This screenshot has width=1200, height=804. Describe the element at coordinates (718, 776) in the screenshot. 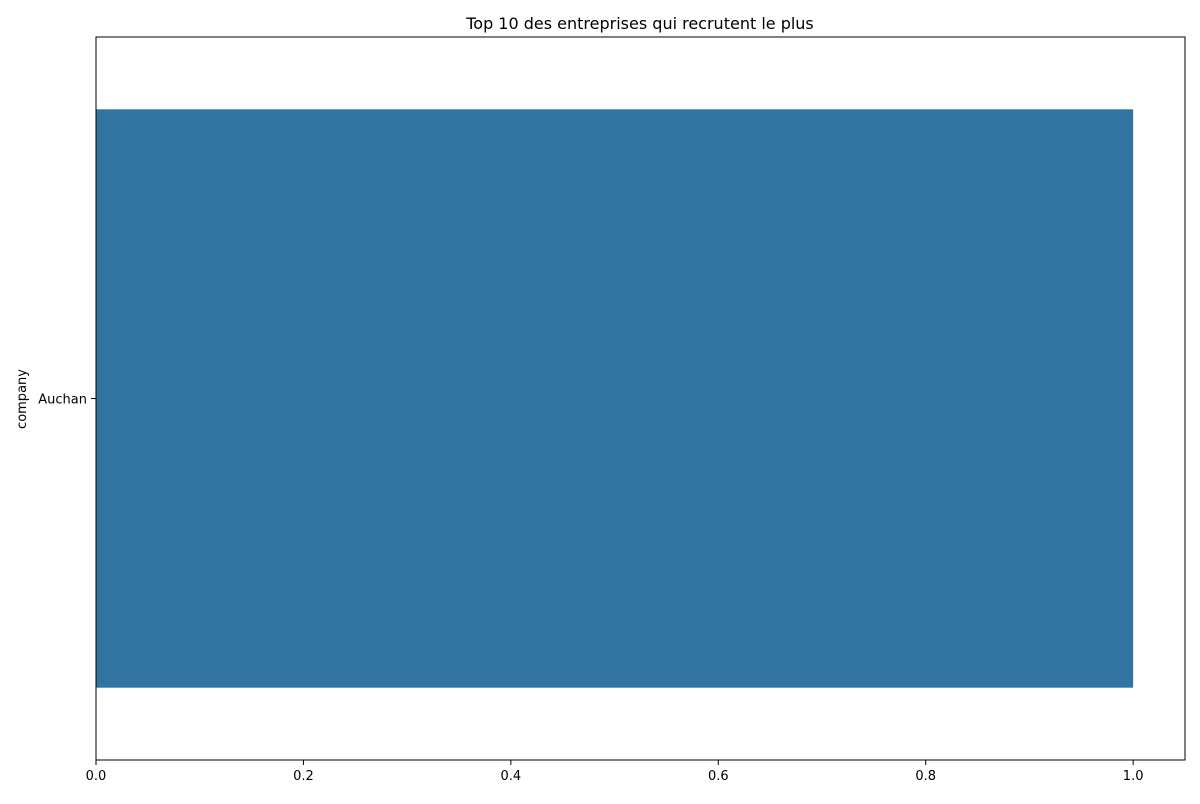

I see `x-tick-label: 0.6` at that location.